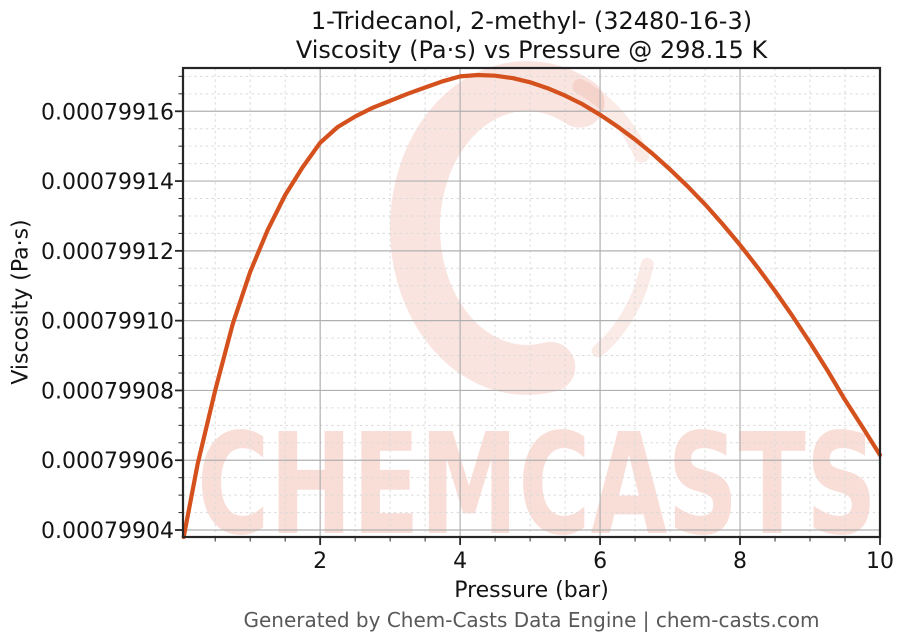 The height and width of the screenshot is (644, 909). What do you see at coordinates (740, 561) in the screenshot?
I see `x-tick-label: 8` at bounding box center [740, 561].